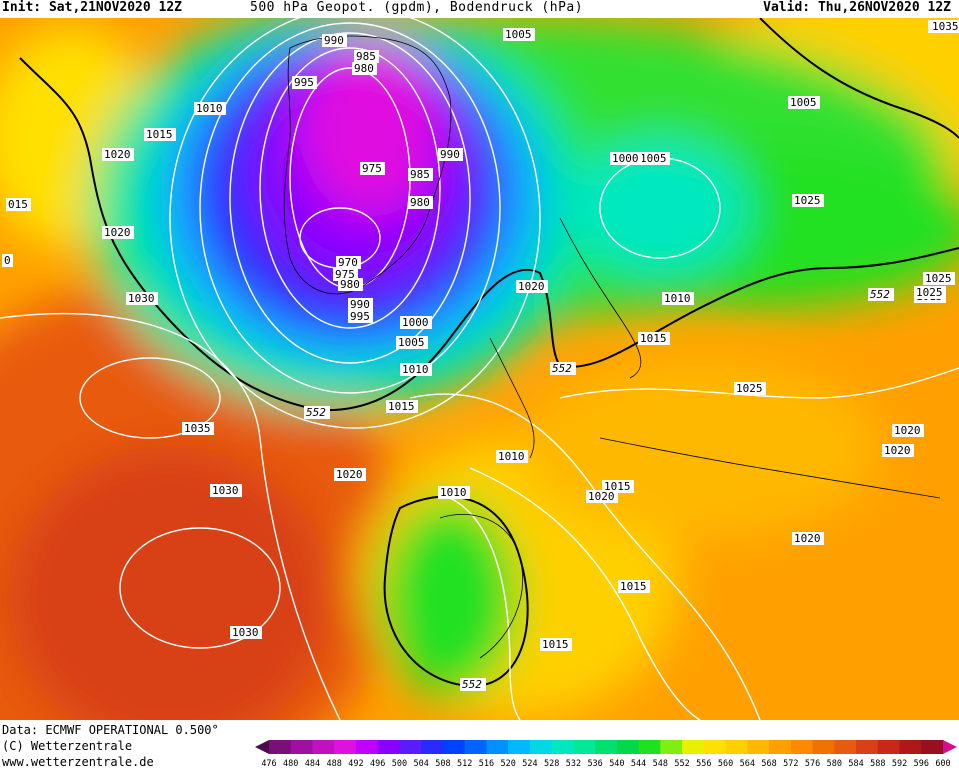 The width and height of the screenshot is (959, 770). What do you see at coordinates (78, 762) in the screenshot?
I see `website-link: www.wetterzentrale.de` at bounding box center [78, 762].